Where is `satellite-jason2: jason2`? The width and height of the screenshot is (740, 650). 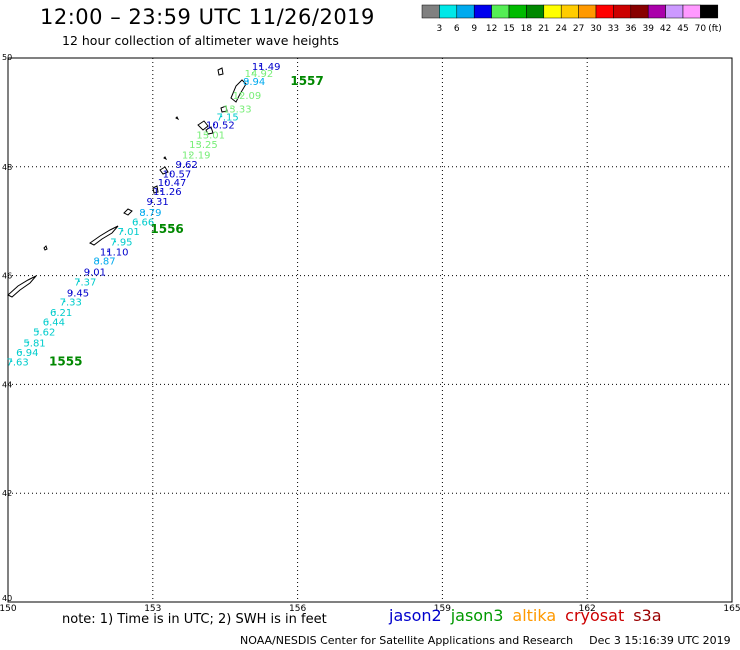 satellite-jason2: jason2 is located at coordinates (415, 615).